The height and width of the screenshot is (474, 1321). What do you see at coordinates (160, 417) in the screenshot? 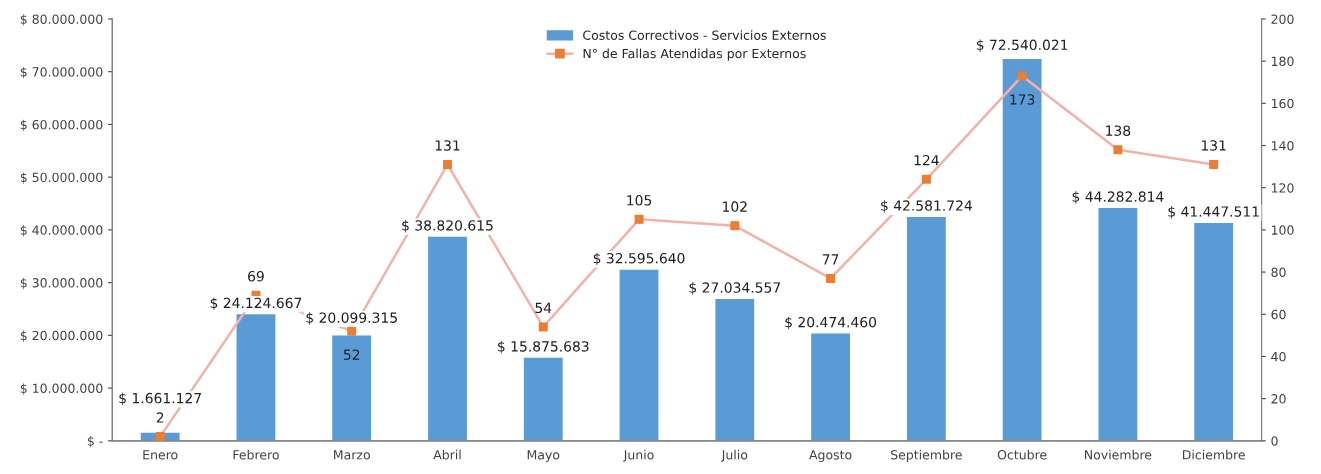
I see `data-label: 2` at bounding box center [160, 417].